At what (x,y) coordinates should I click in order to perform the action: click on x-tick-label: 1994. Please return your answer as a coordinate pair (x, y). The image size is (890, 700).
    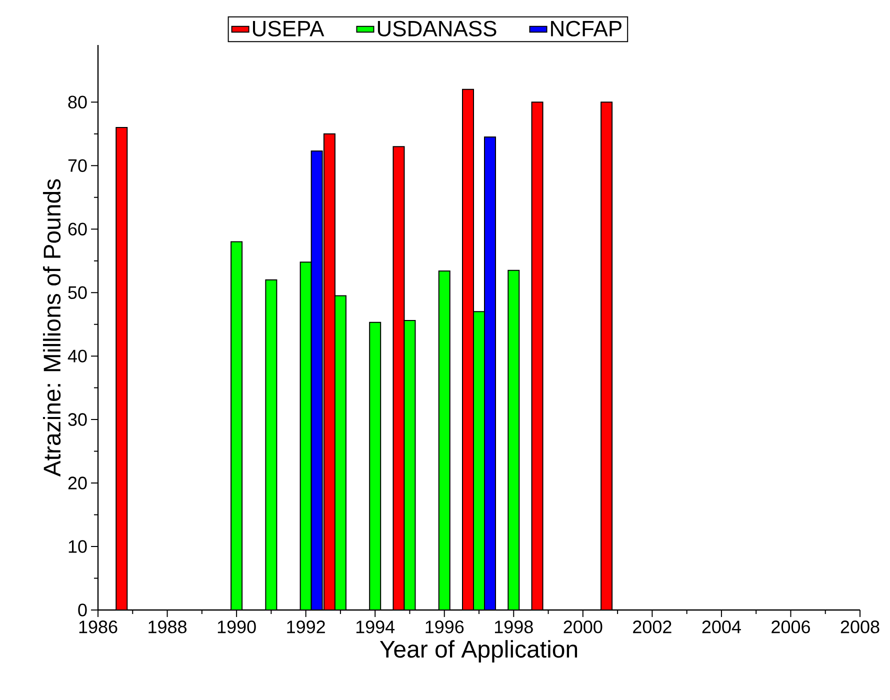
    Looking at the image, I should click on (375, 627).